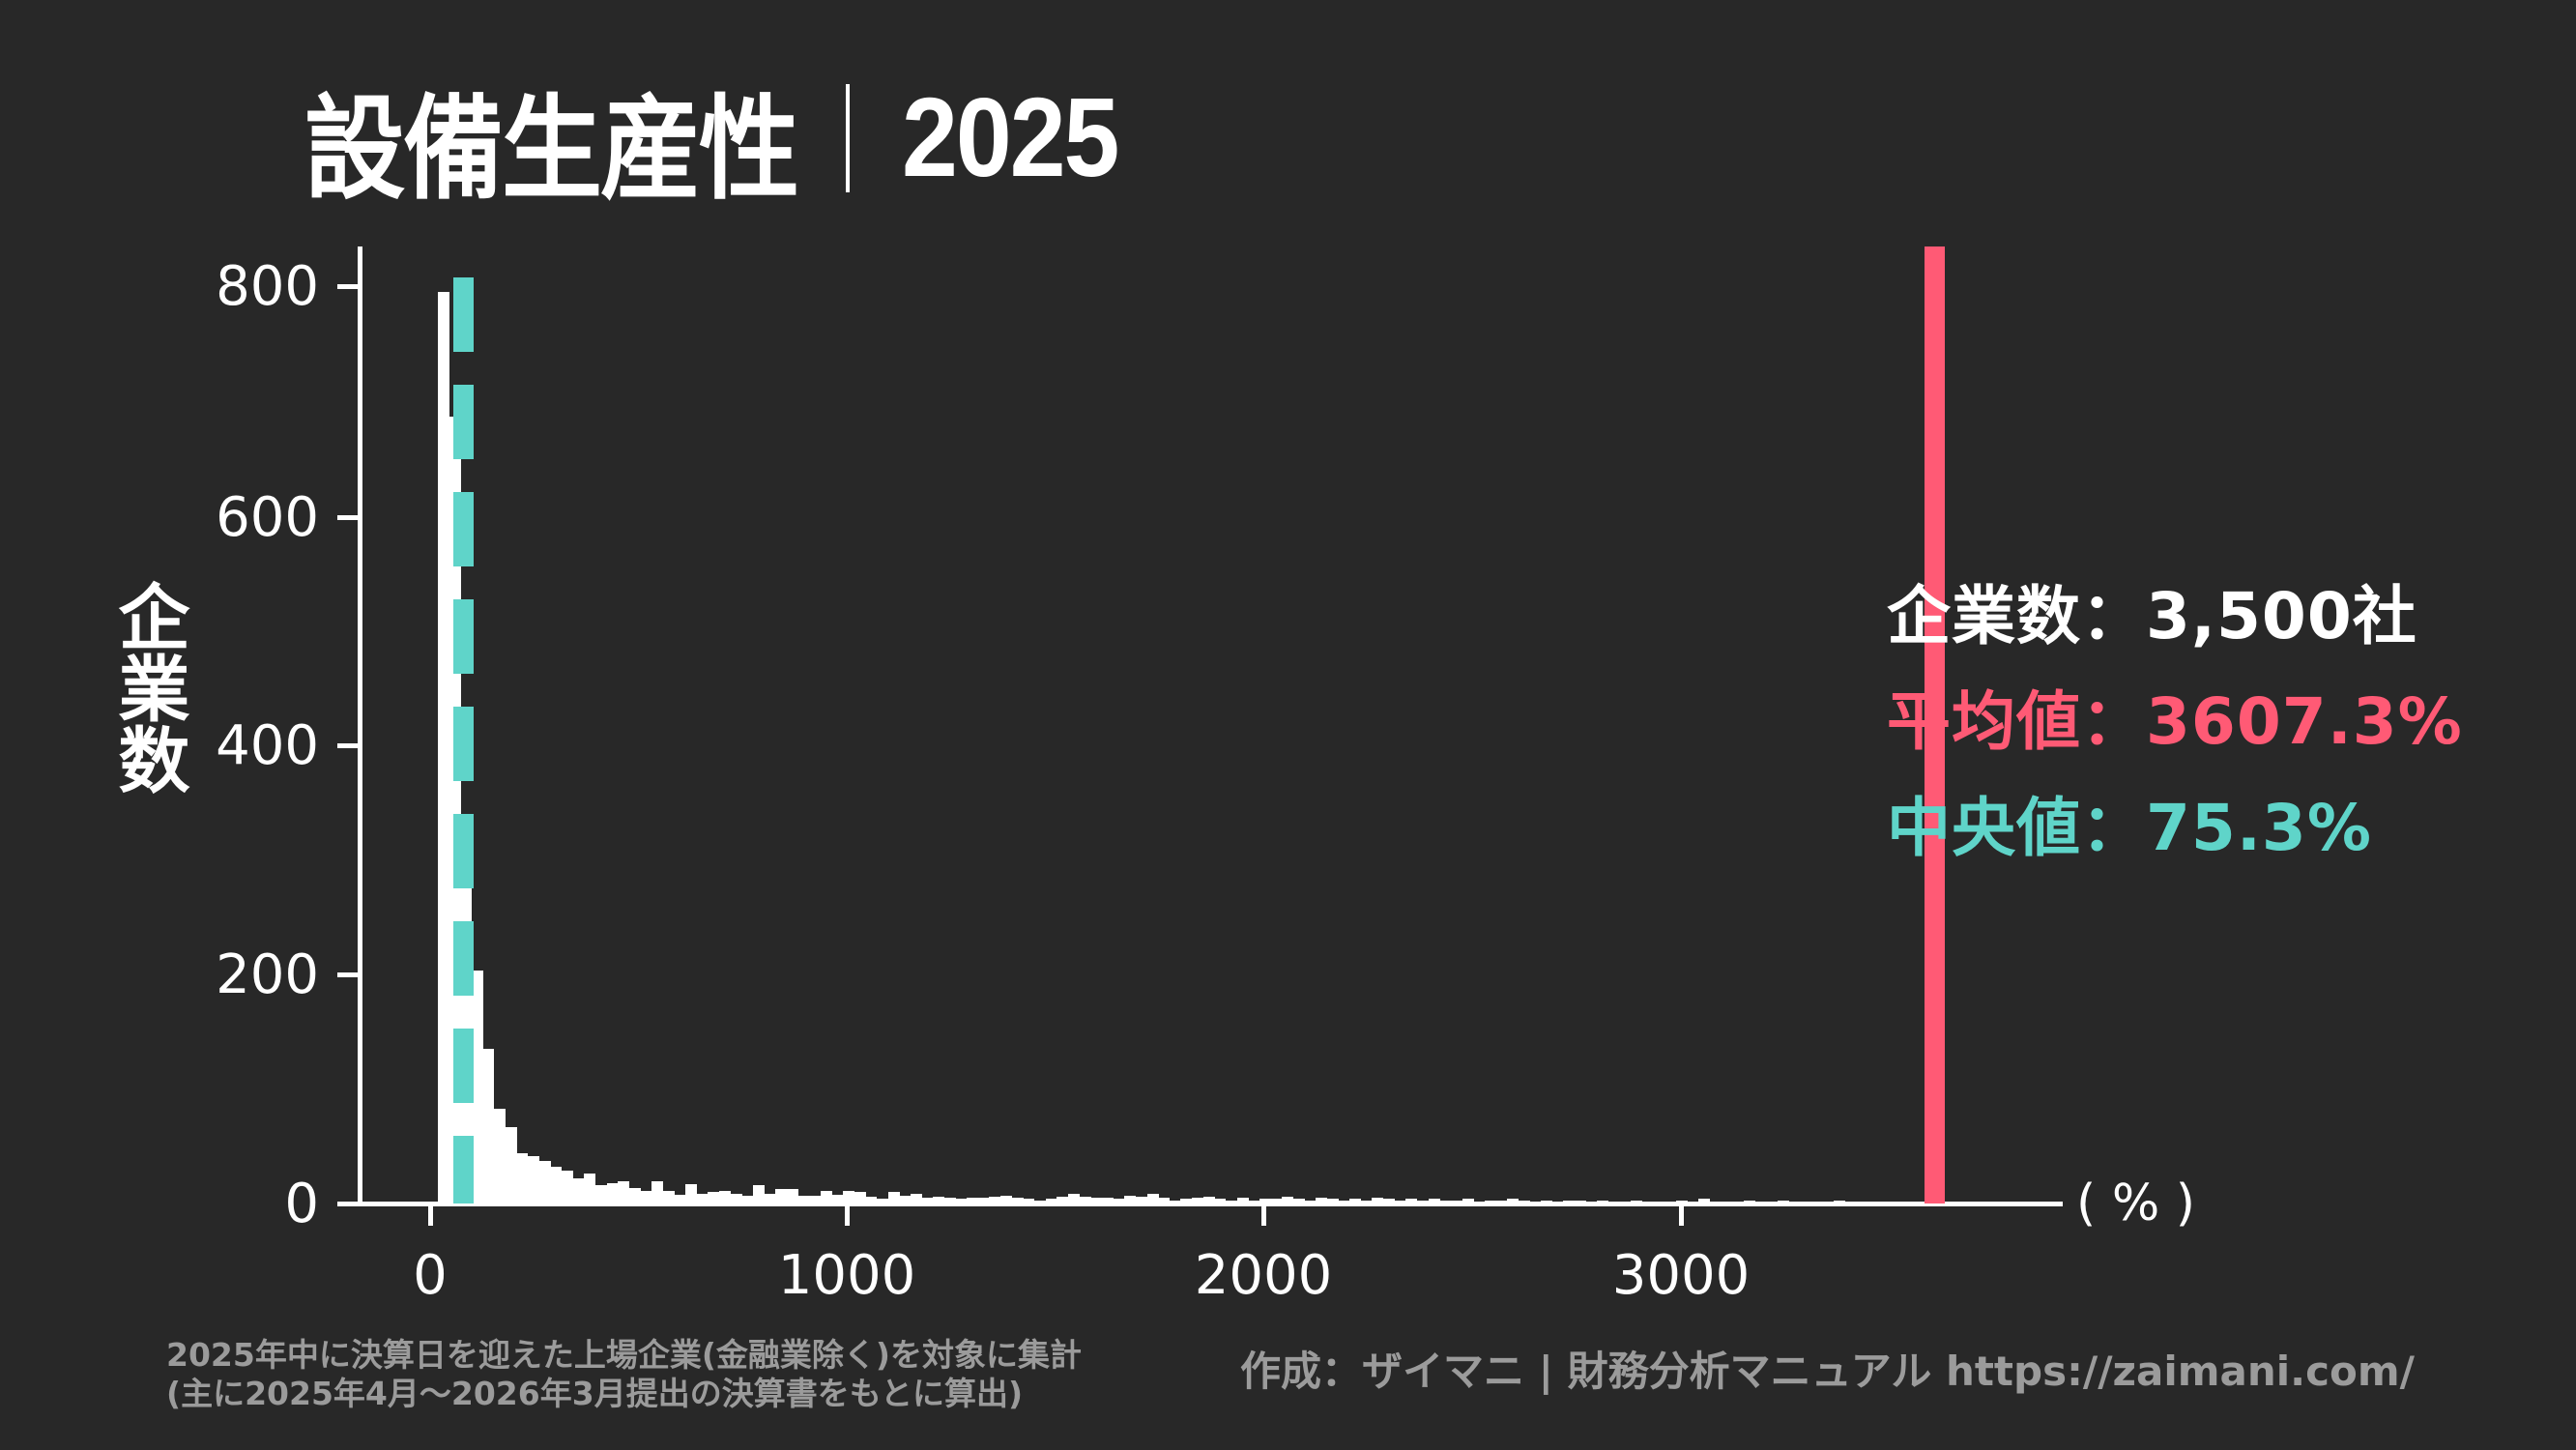 The width and height of the screenshot is (2576, 1450). Describe the element at coordinates (1827, 1372) in the screenshot. I see `credit-text: 作成：ザイマニ | 財務分析マニュアル https://zaimani.com/` at that location.